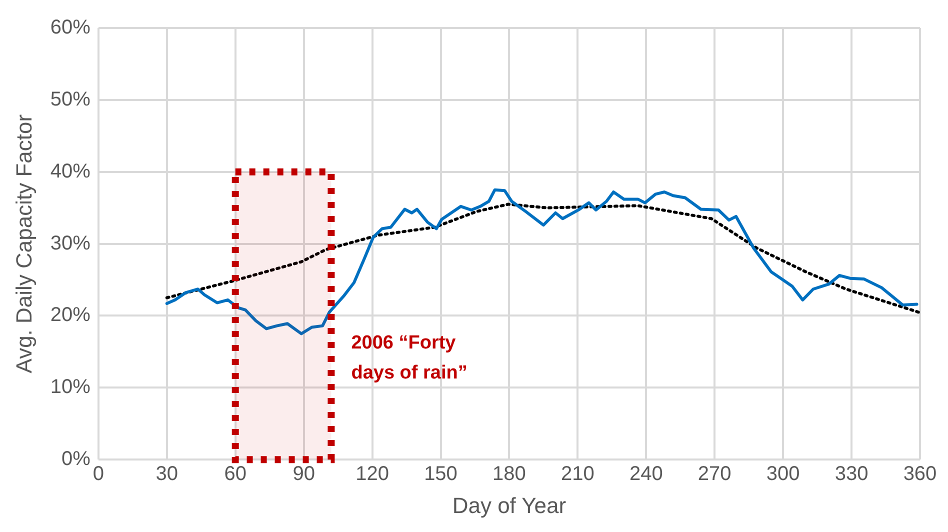  Describe the element at coordinates (577, 474) in the screenshot. I see `x-tick-label: 210` at that location.